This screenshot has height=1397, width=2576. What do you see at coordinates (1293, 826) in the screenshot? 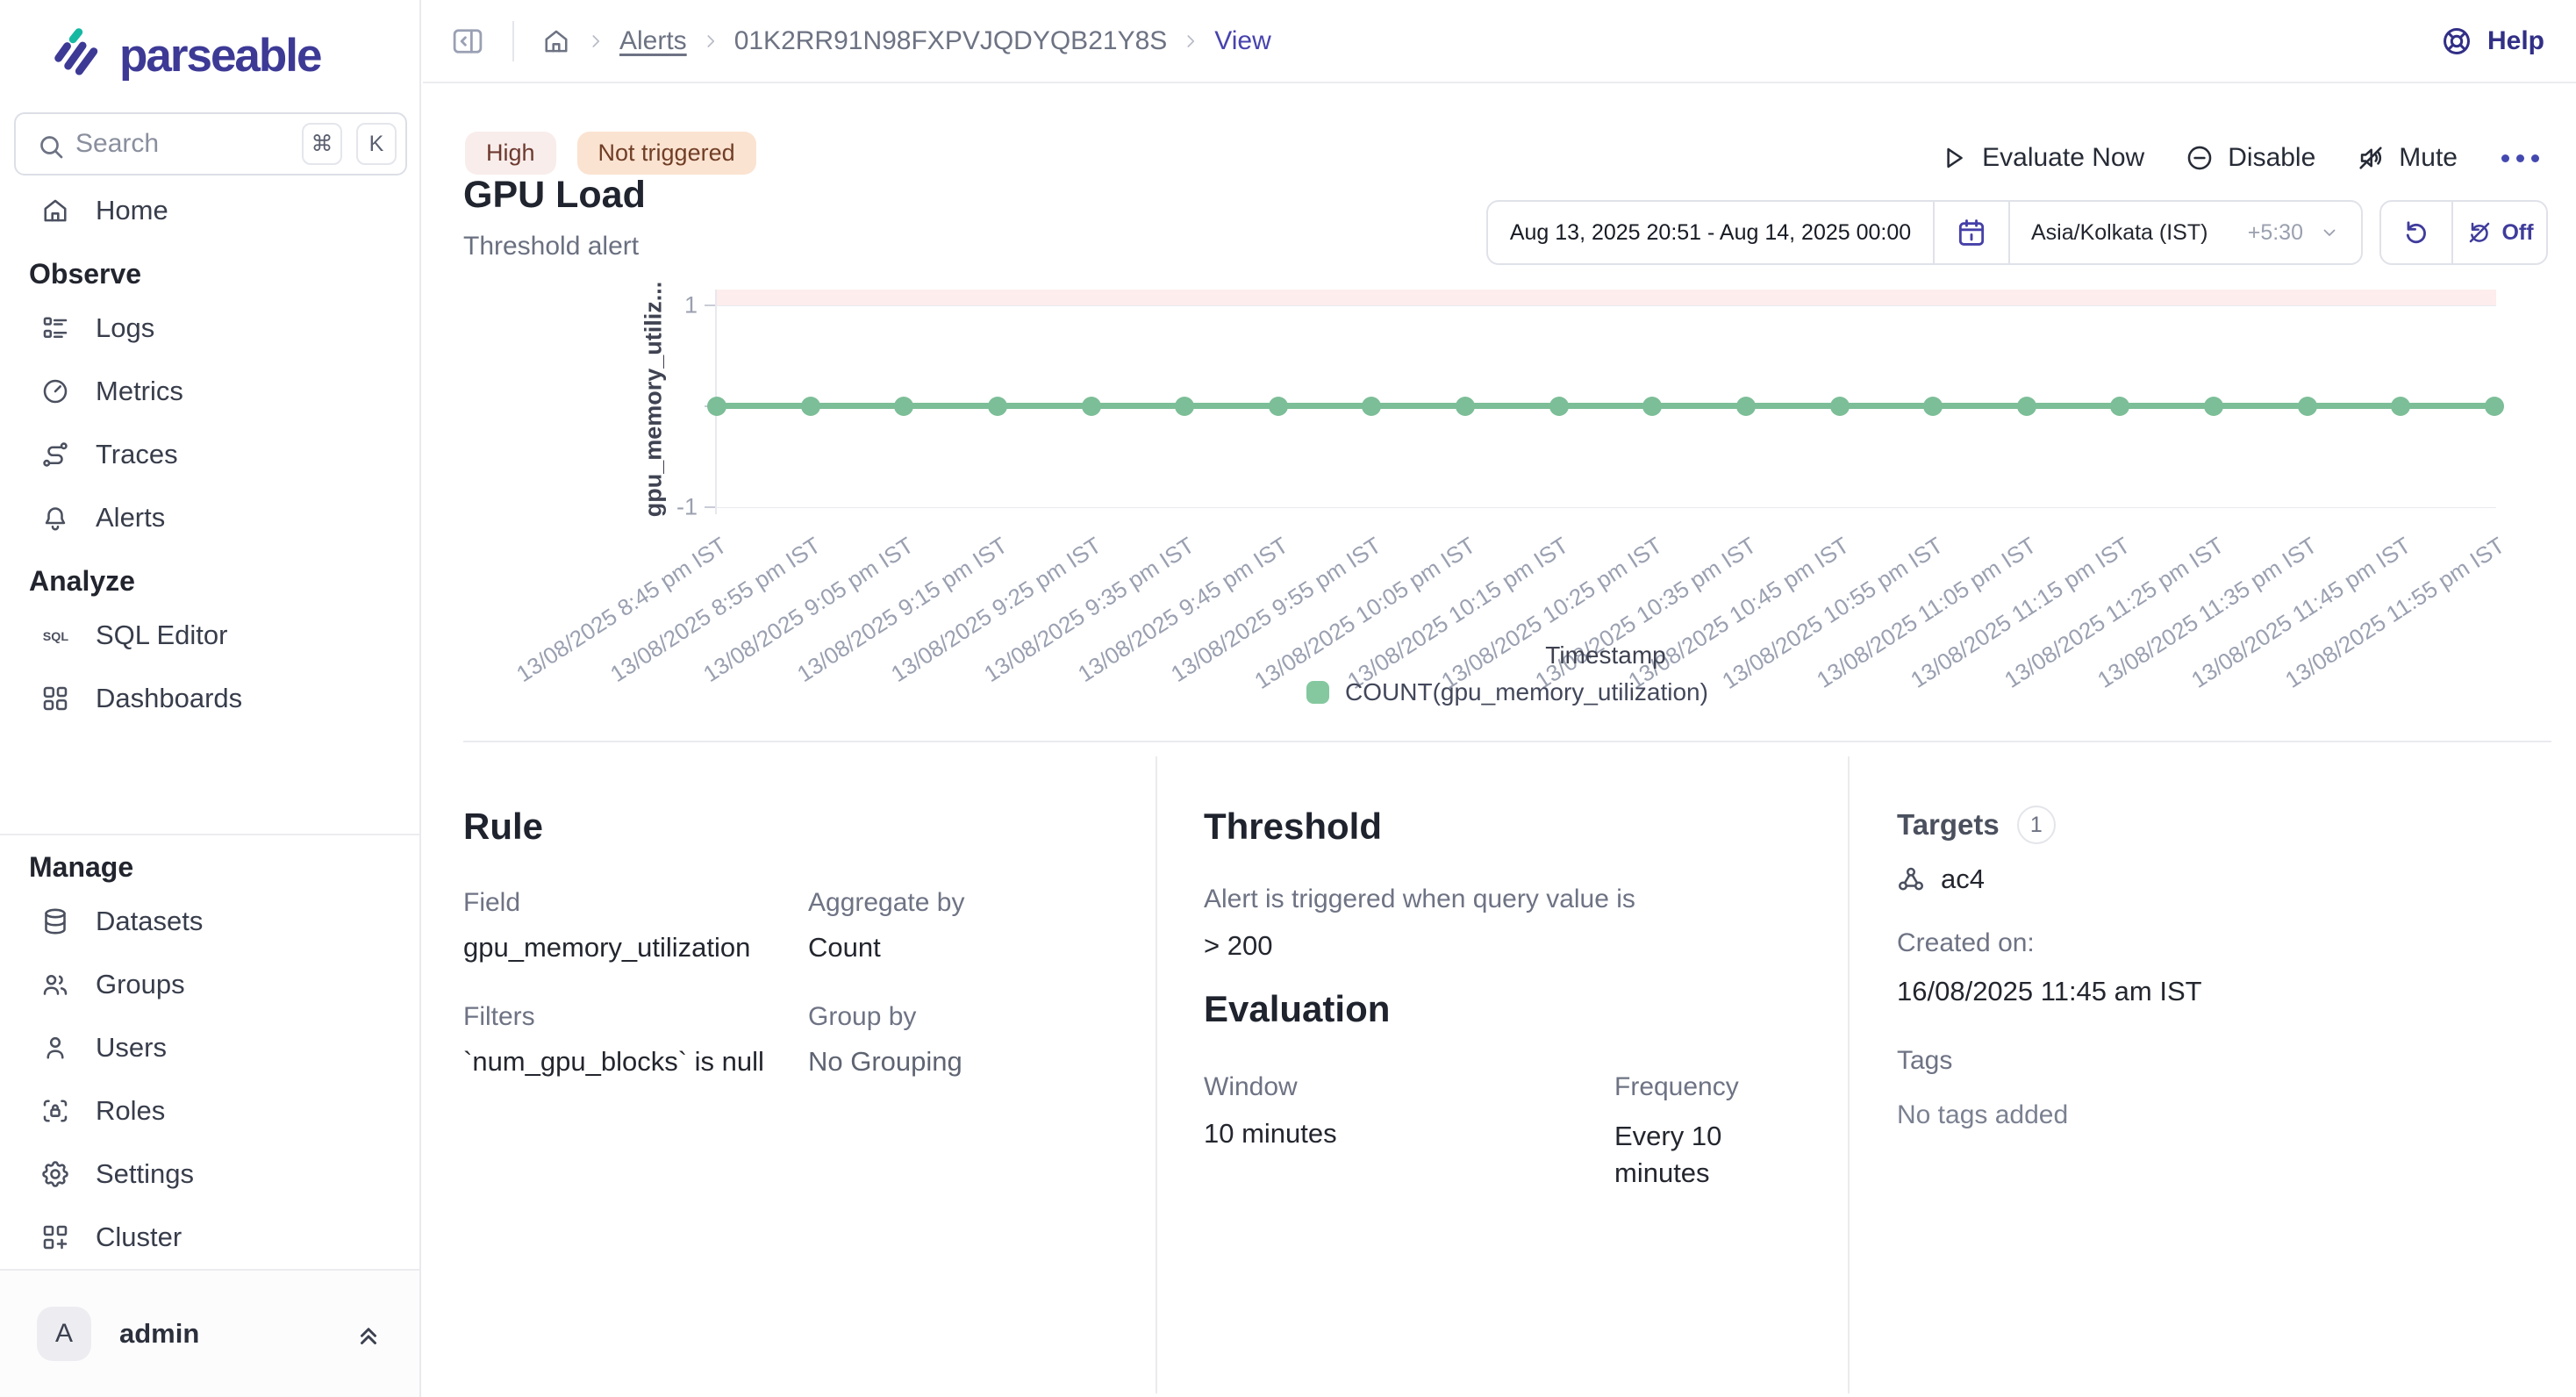
I see `threshold-heading: Threshold` at bounding box center [1293, 826].